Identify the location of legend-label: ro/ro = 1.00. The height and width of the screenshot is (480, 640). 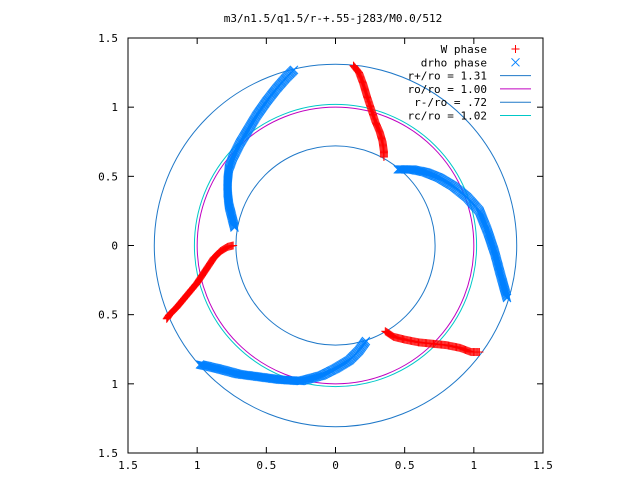
(447, 89).